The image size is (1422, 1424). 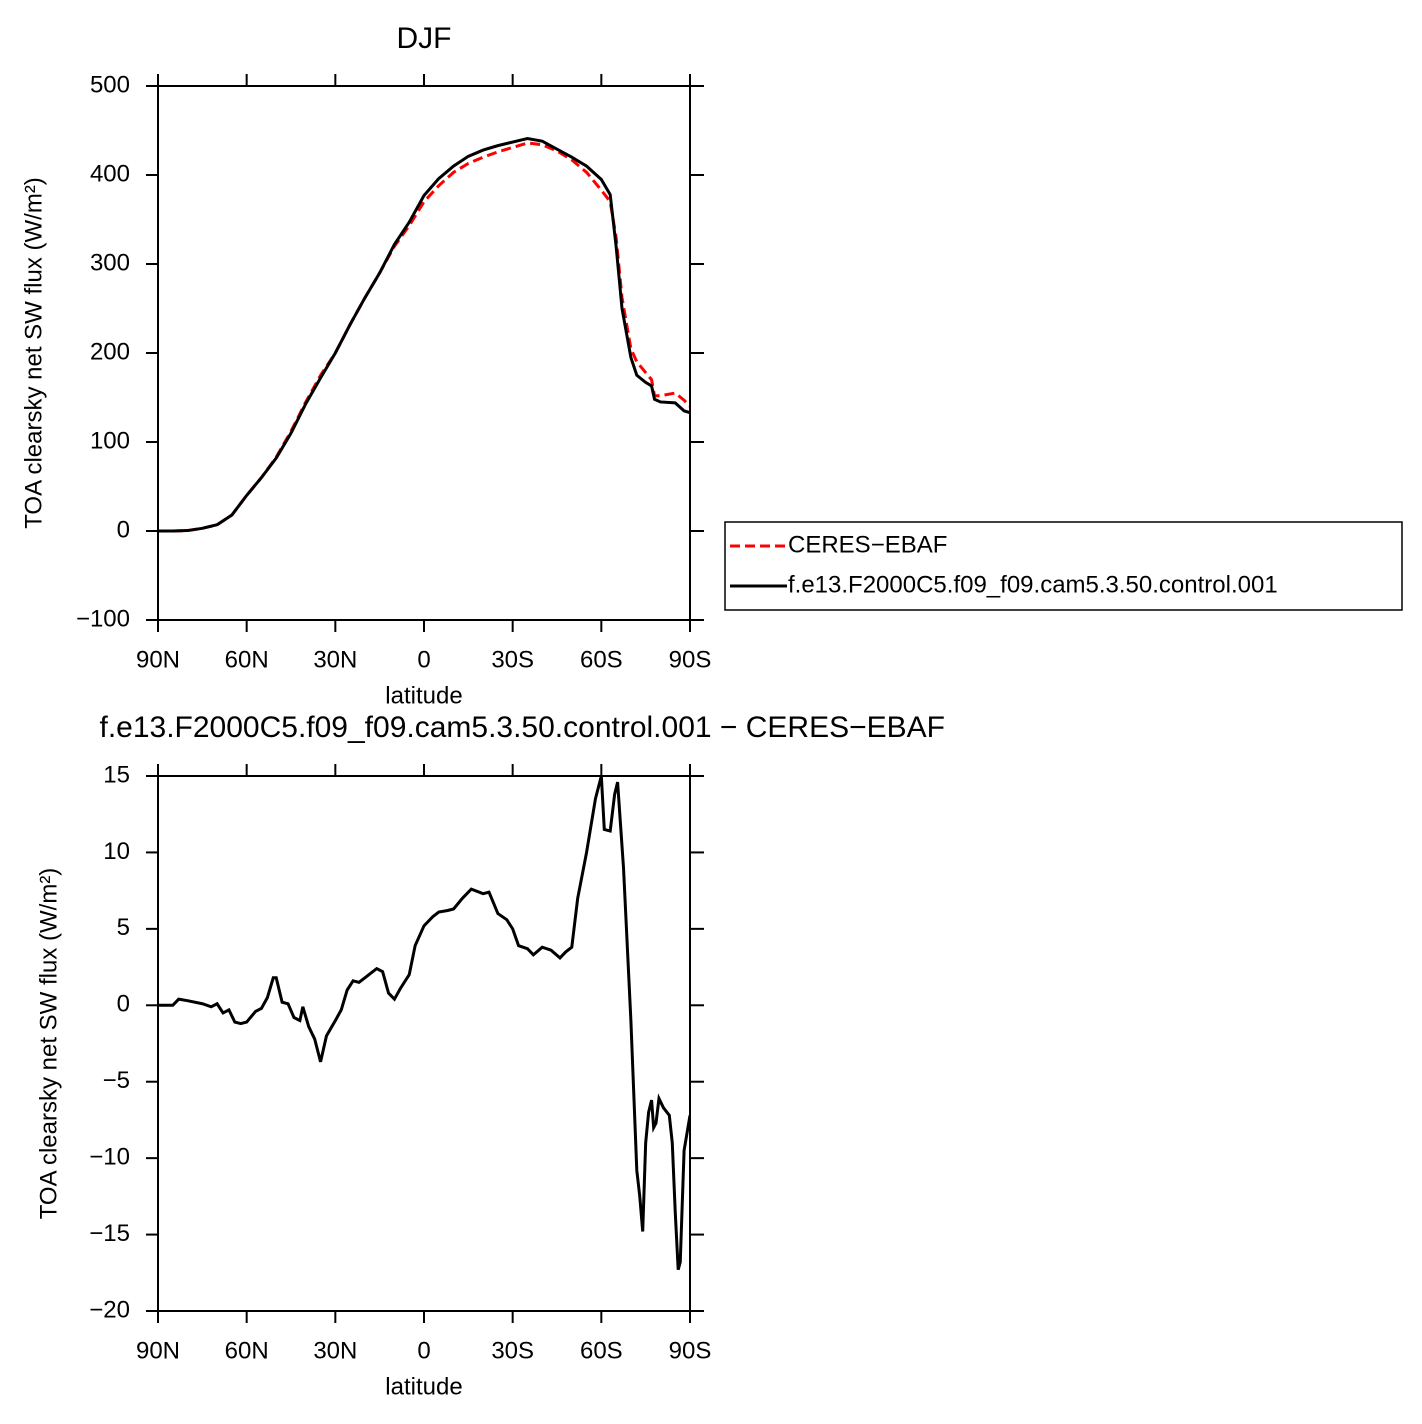 What do you see at coordinates (1063, 566) in the screenshot?
I see `legend-box` at bounding box center [1063, 566].